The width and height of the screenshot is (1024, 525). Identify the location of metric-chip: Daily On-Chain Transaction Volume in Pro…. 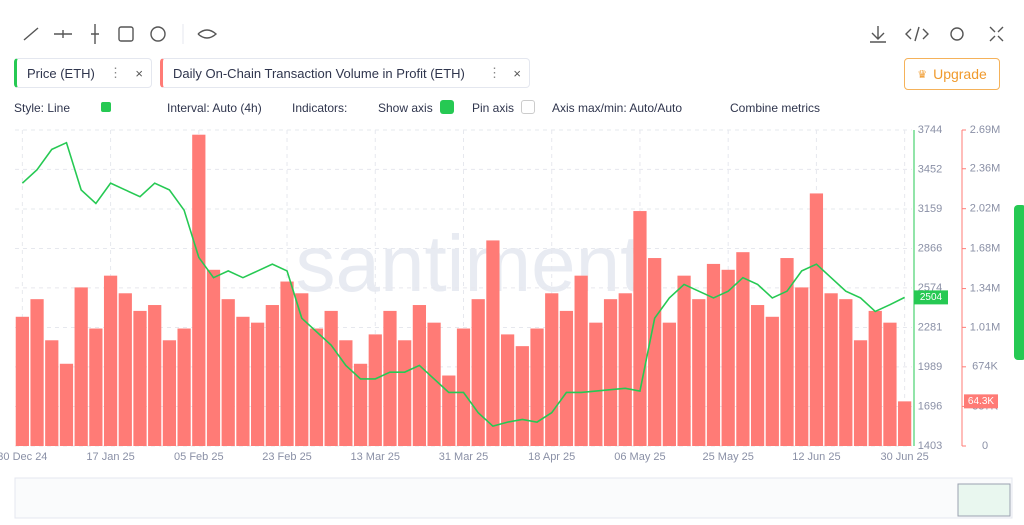
(345, 73).